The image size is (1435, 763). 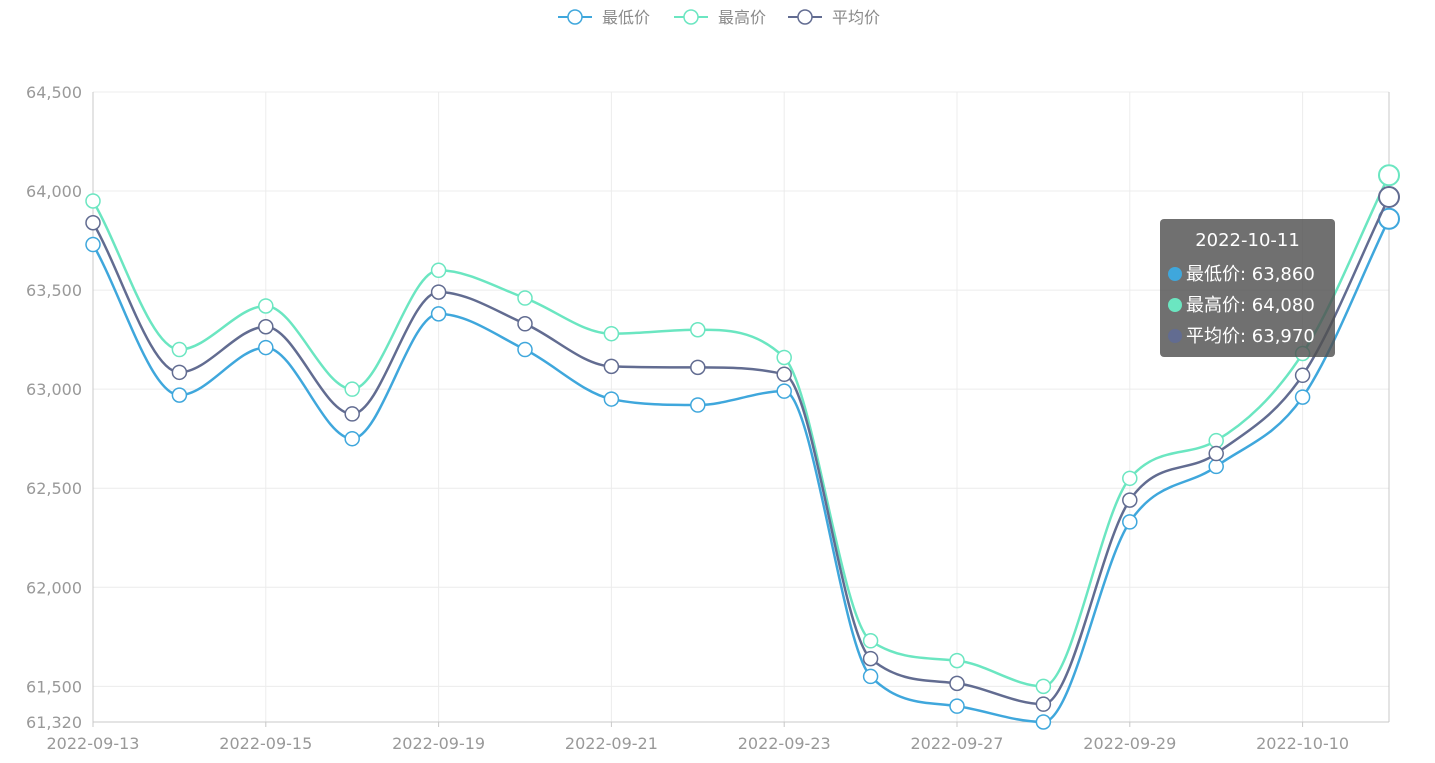 What do you see at coordinates (54, 290) in the screenshot?
I see `y-tick-label: 63,500` at bounding box center [54, 290].